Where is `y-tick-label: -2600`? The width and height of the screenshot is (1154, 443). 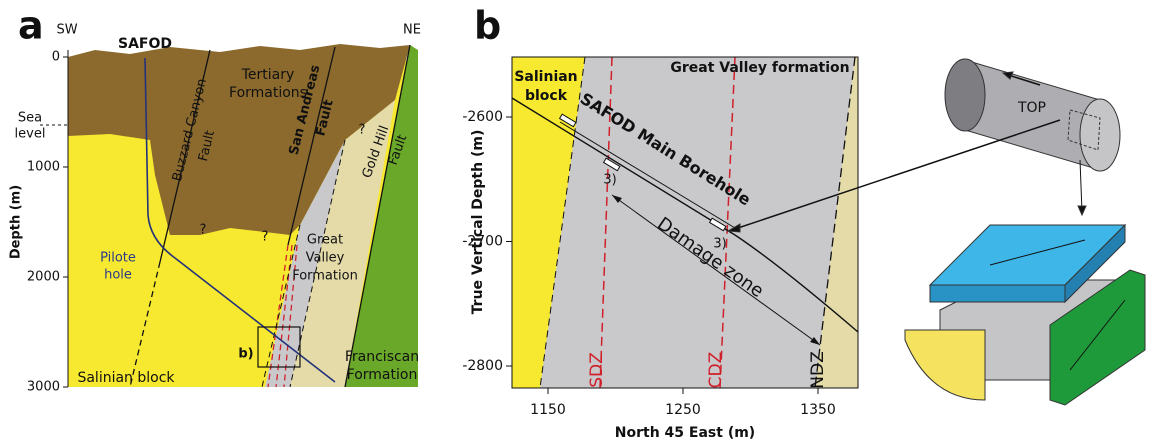 y-tick-label: -2600 is located at coordinates (482, 117).